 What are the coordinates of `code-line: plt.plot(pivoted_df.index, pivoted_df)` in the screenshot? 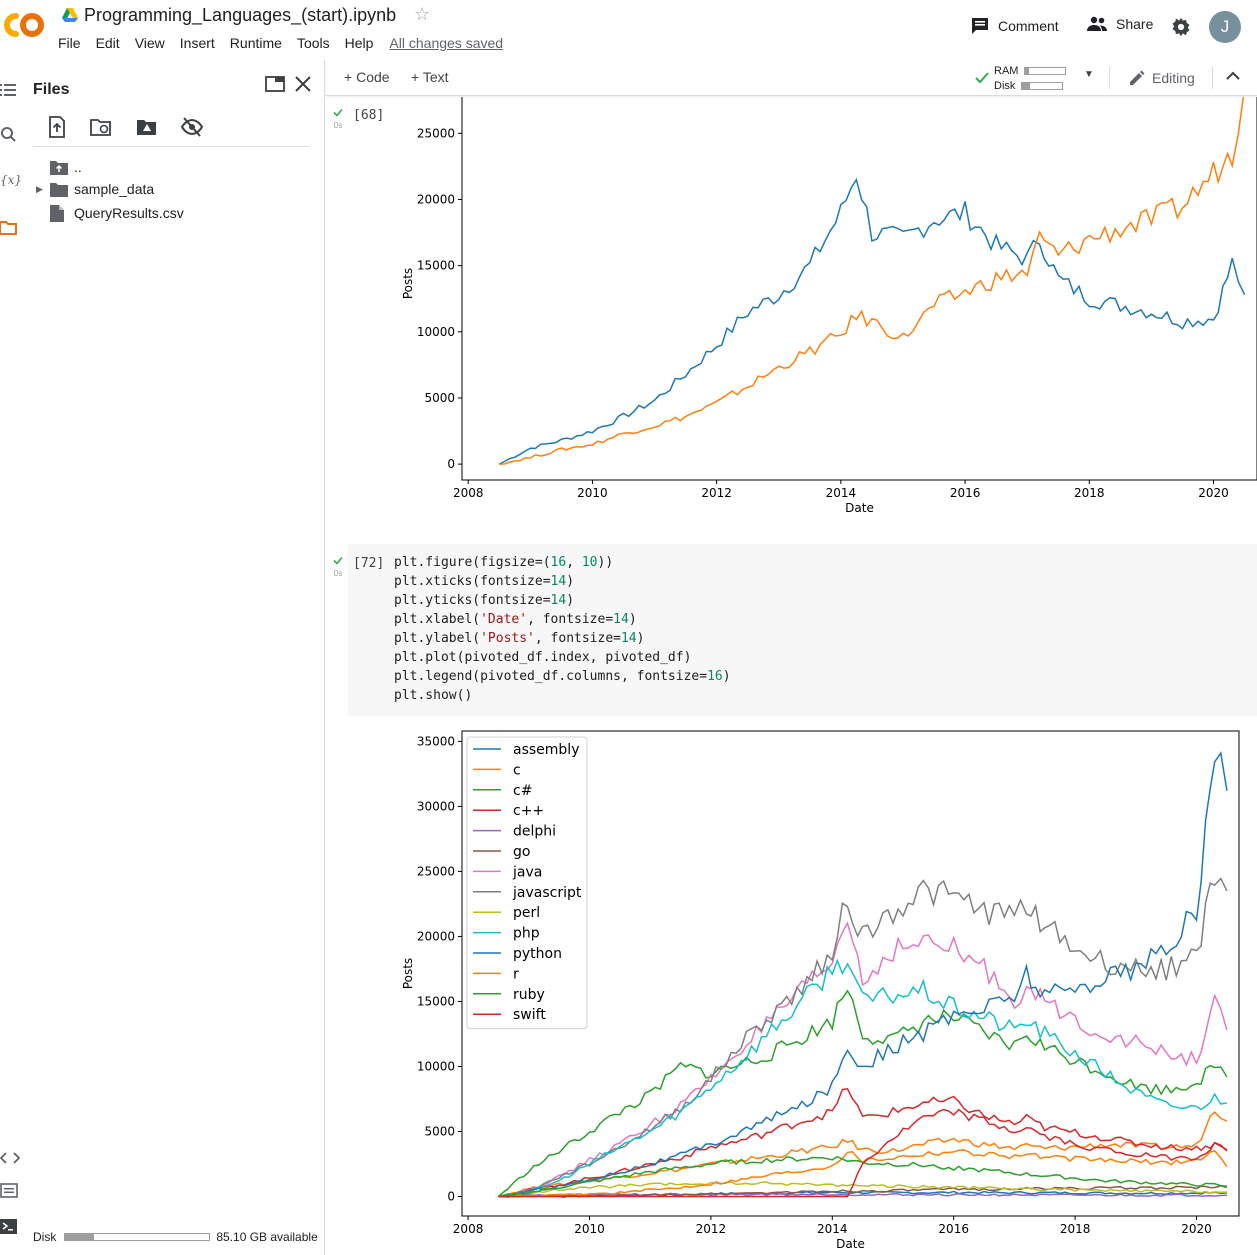 It's located at (543, 657).